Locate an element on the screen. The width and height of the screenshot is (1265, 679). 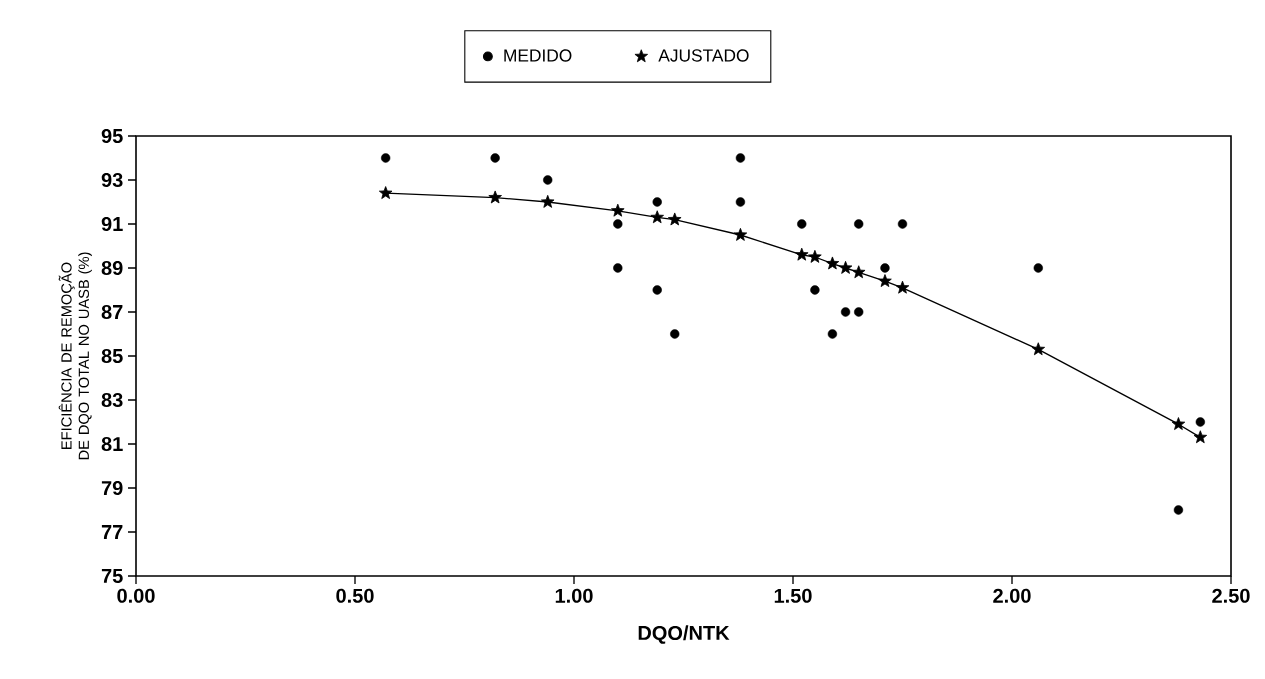
y-tick-label: 87 is located at coordinates (112, 312).